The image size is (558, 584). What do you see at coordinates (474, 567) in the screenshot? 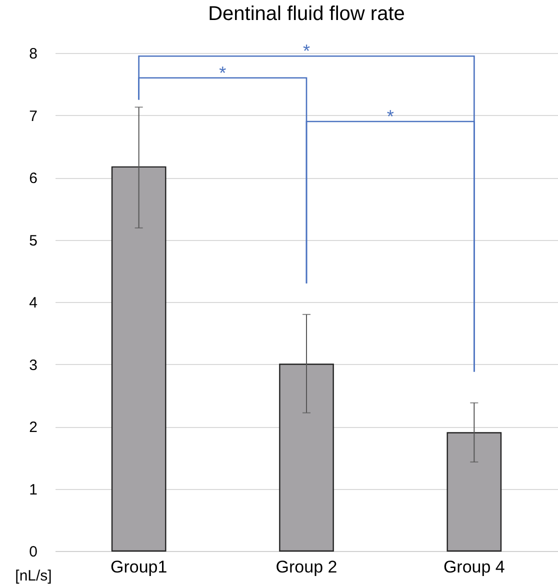
I see `x-tick-label: Group 4` at bounding box center [474, 567].